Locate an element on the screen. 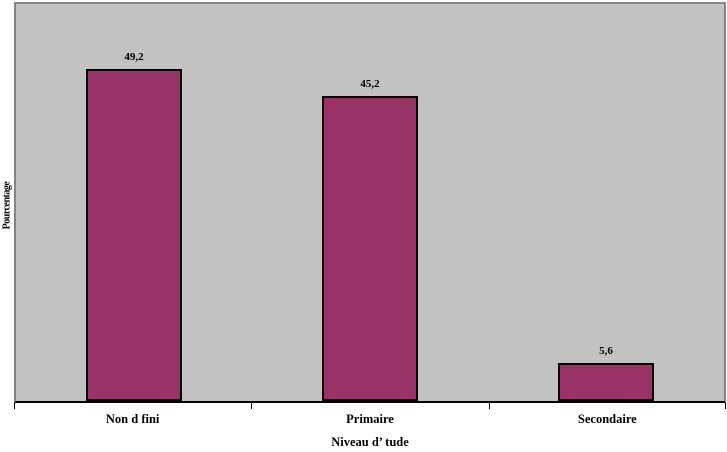 The height and width of the screenshot is (452, 727). y-axis-title: Pourcentage is located at coordinates (7, 205).